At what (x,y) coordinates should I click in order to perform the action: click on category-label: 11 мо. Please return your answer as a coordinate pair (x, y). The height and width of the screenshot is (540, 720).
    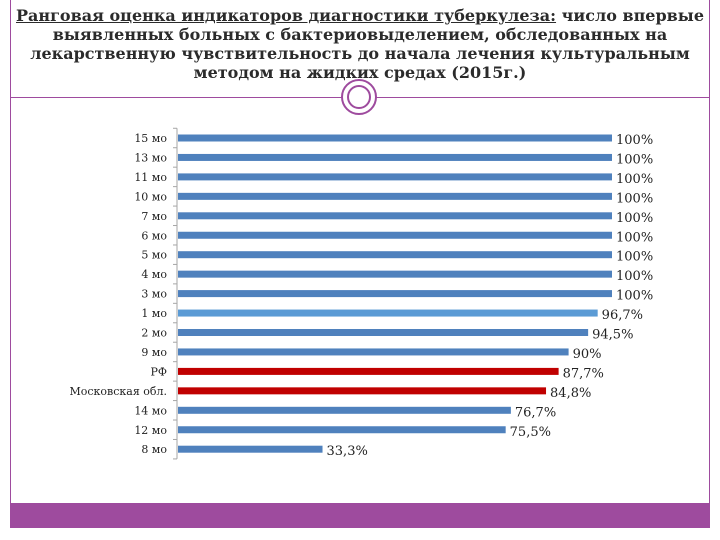
    Looking at the image, I should click on (150, 177).